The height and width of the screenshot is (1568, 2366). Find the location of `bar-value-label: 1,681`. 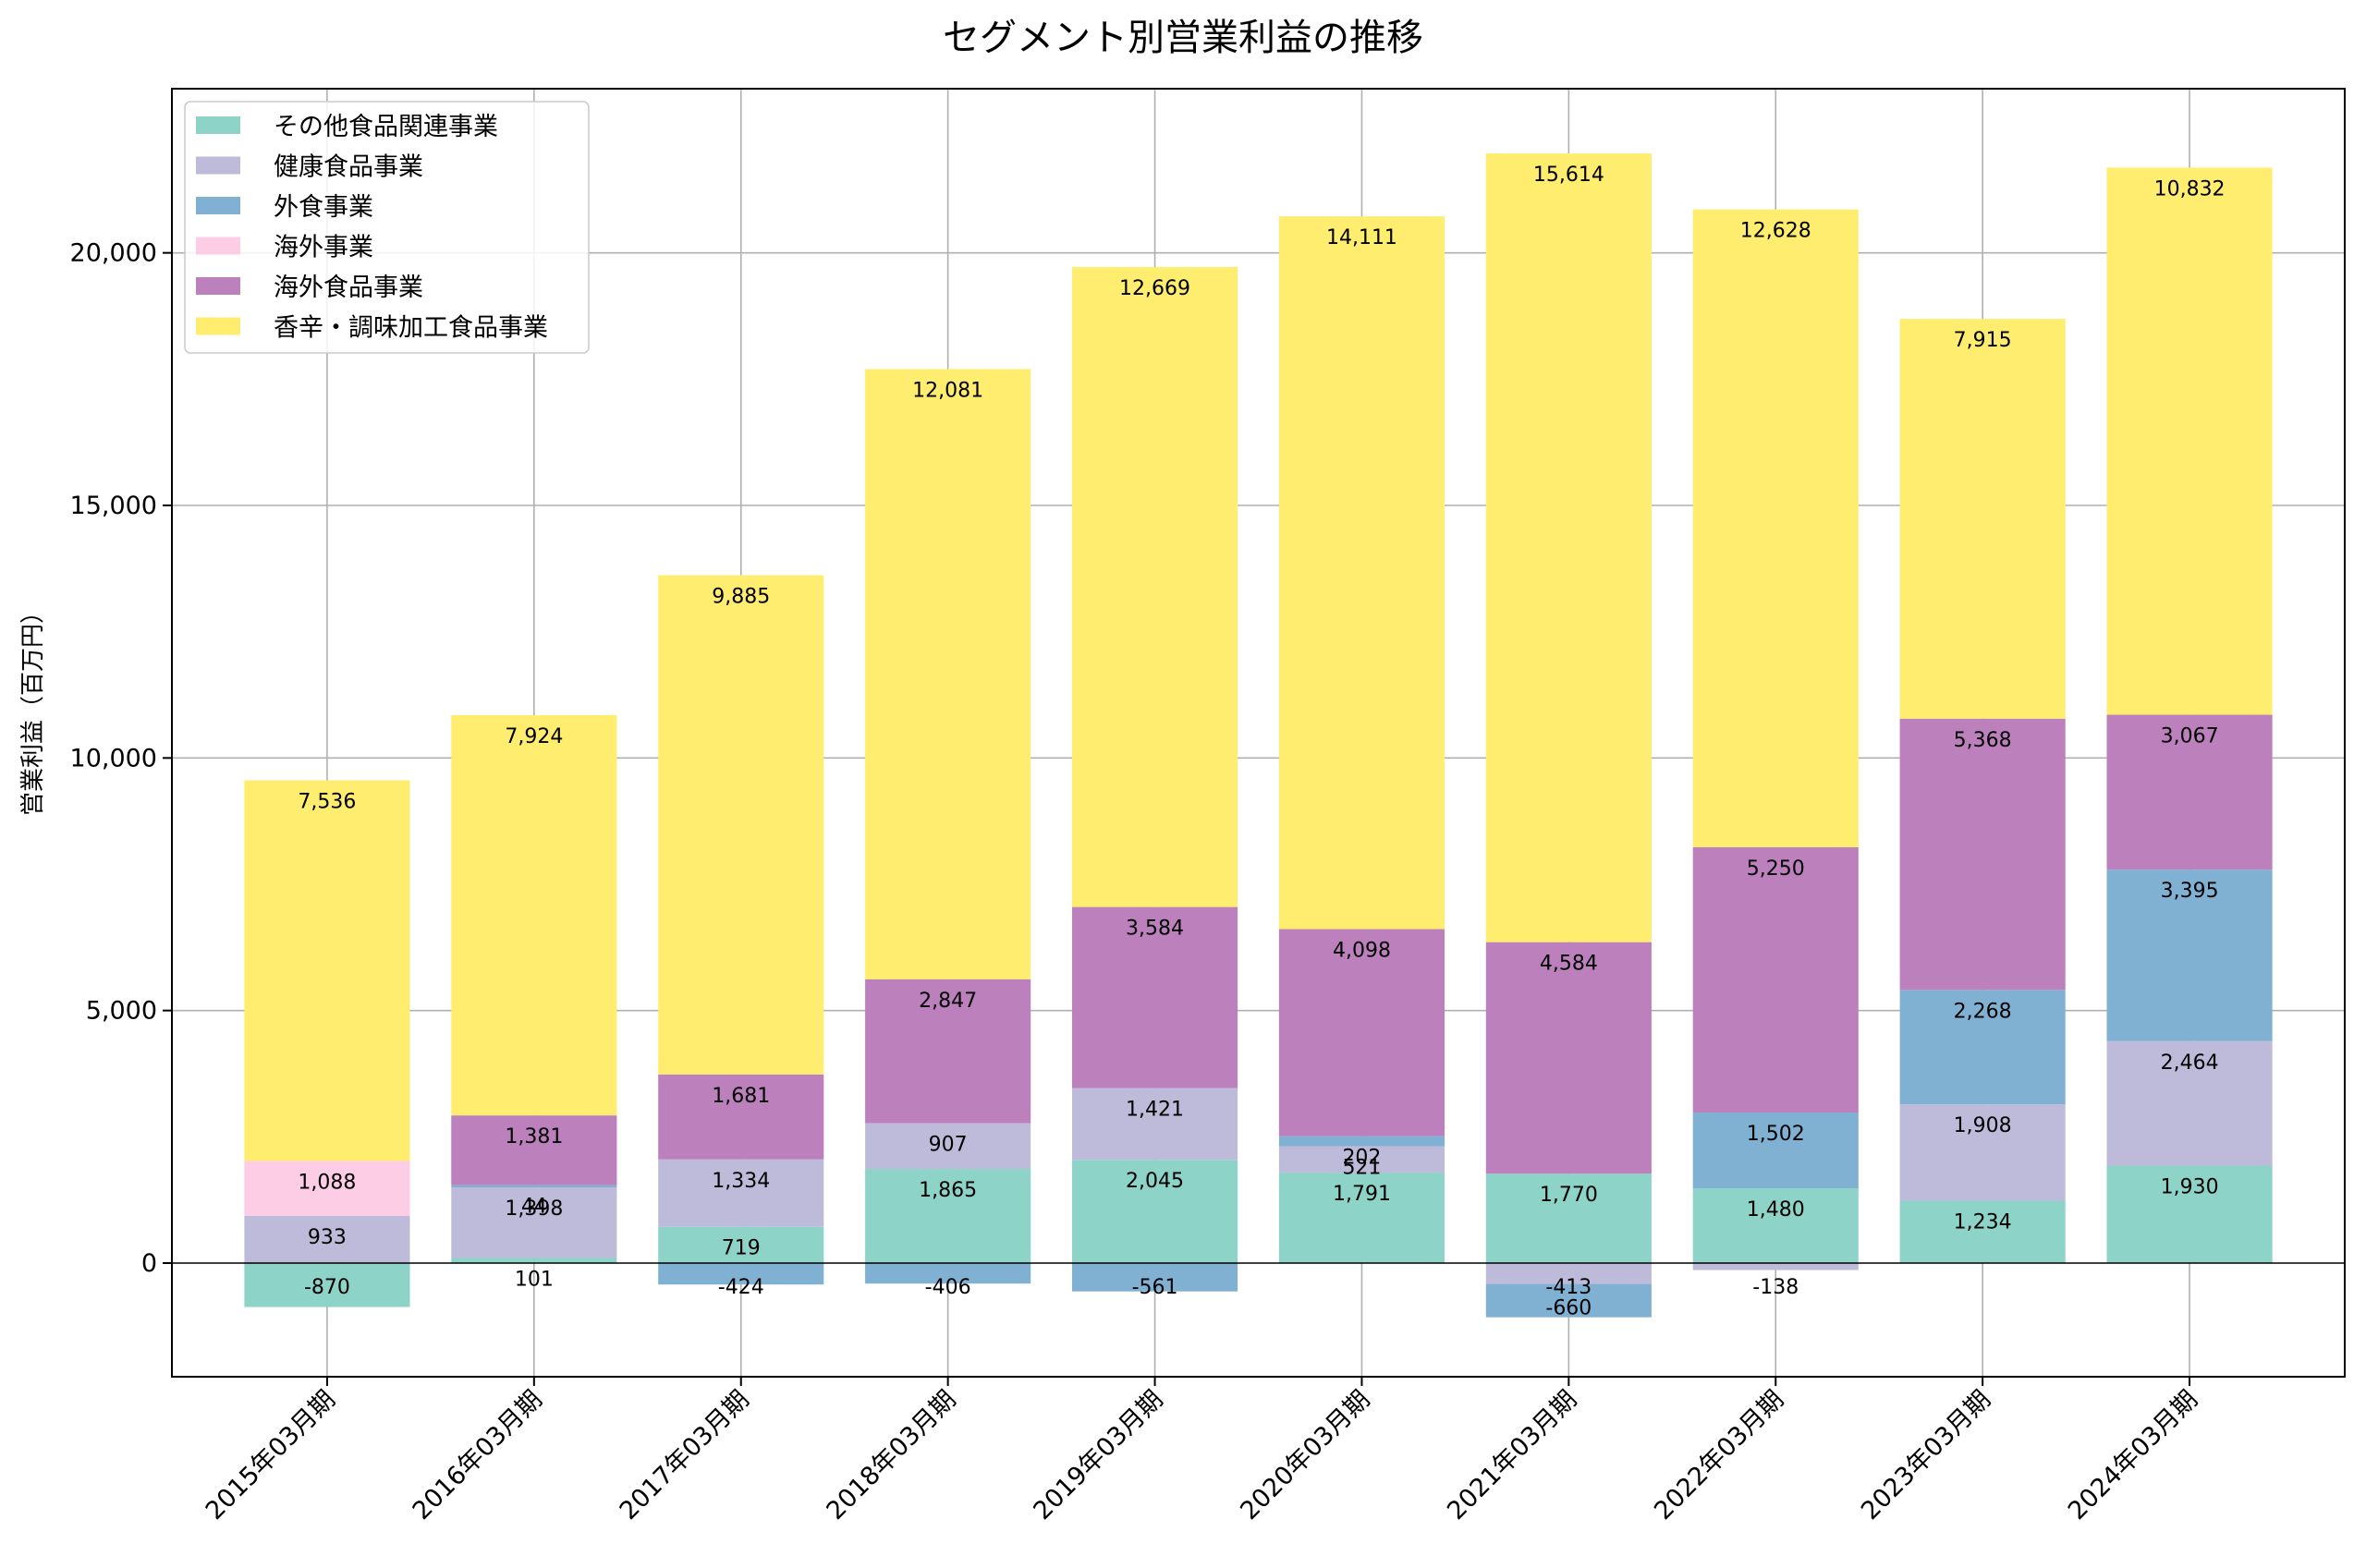

bar-value-label: 1,681 is located at coordinates (741, 1096).